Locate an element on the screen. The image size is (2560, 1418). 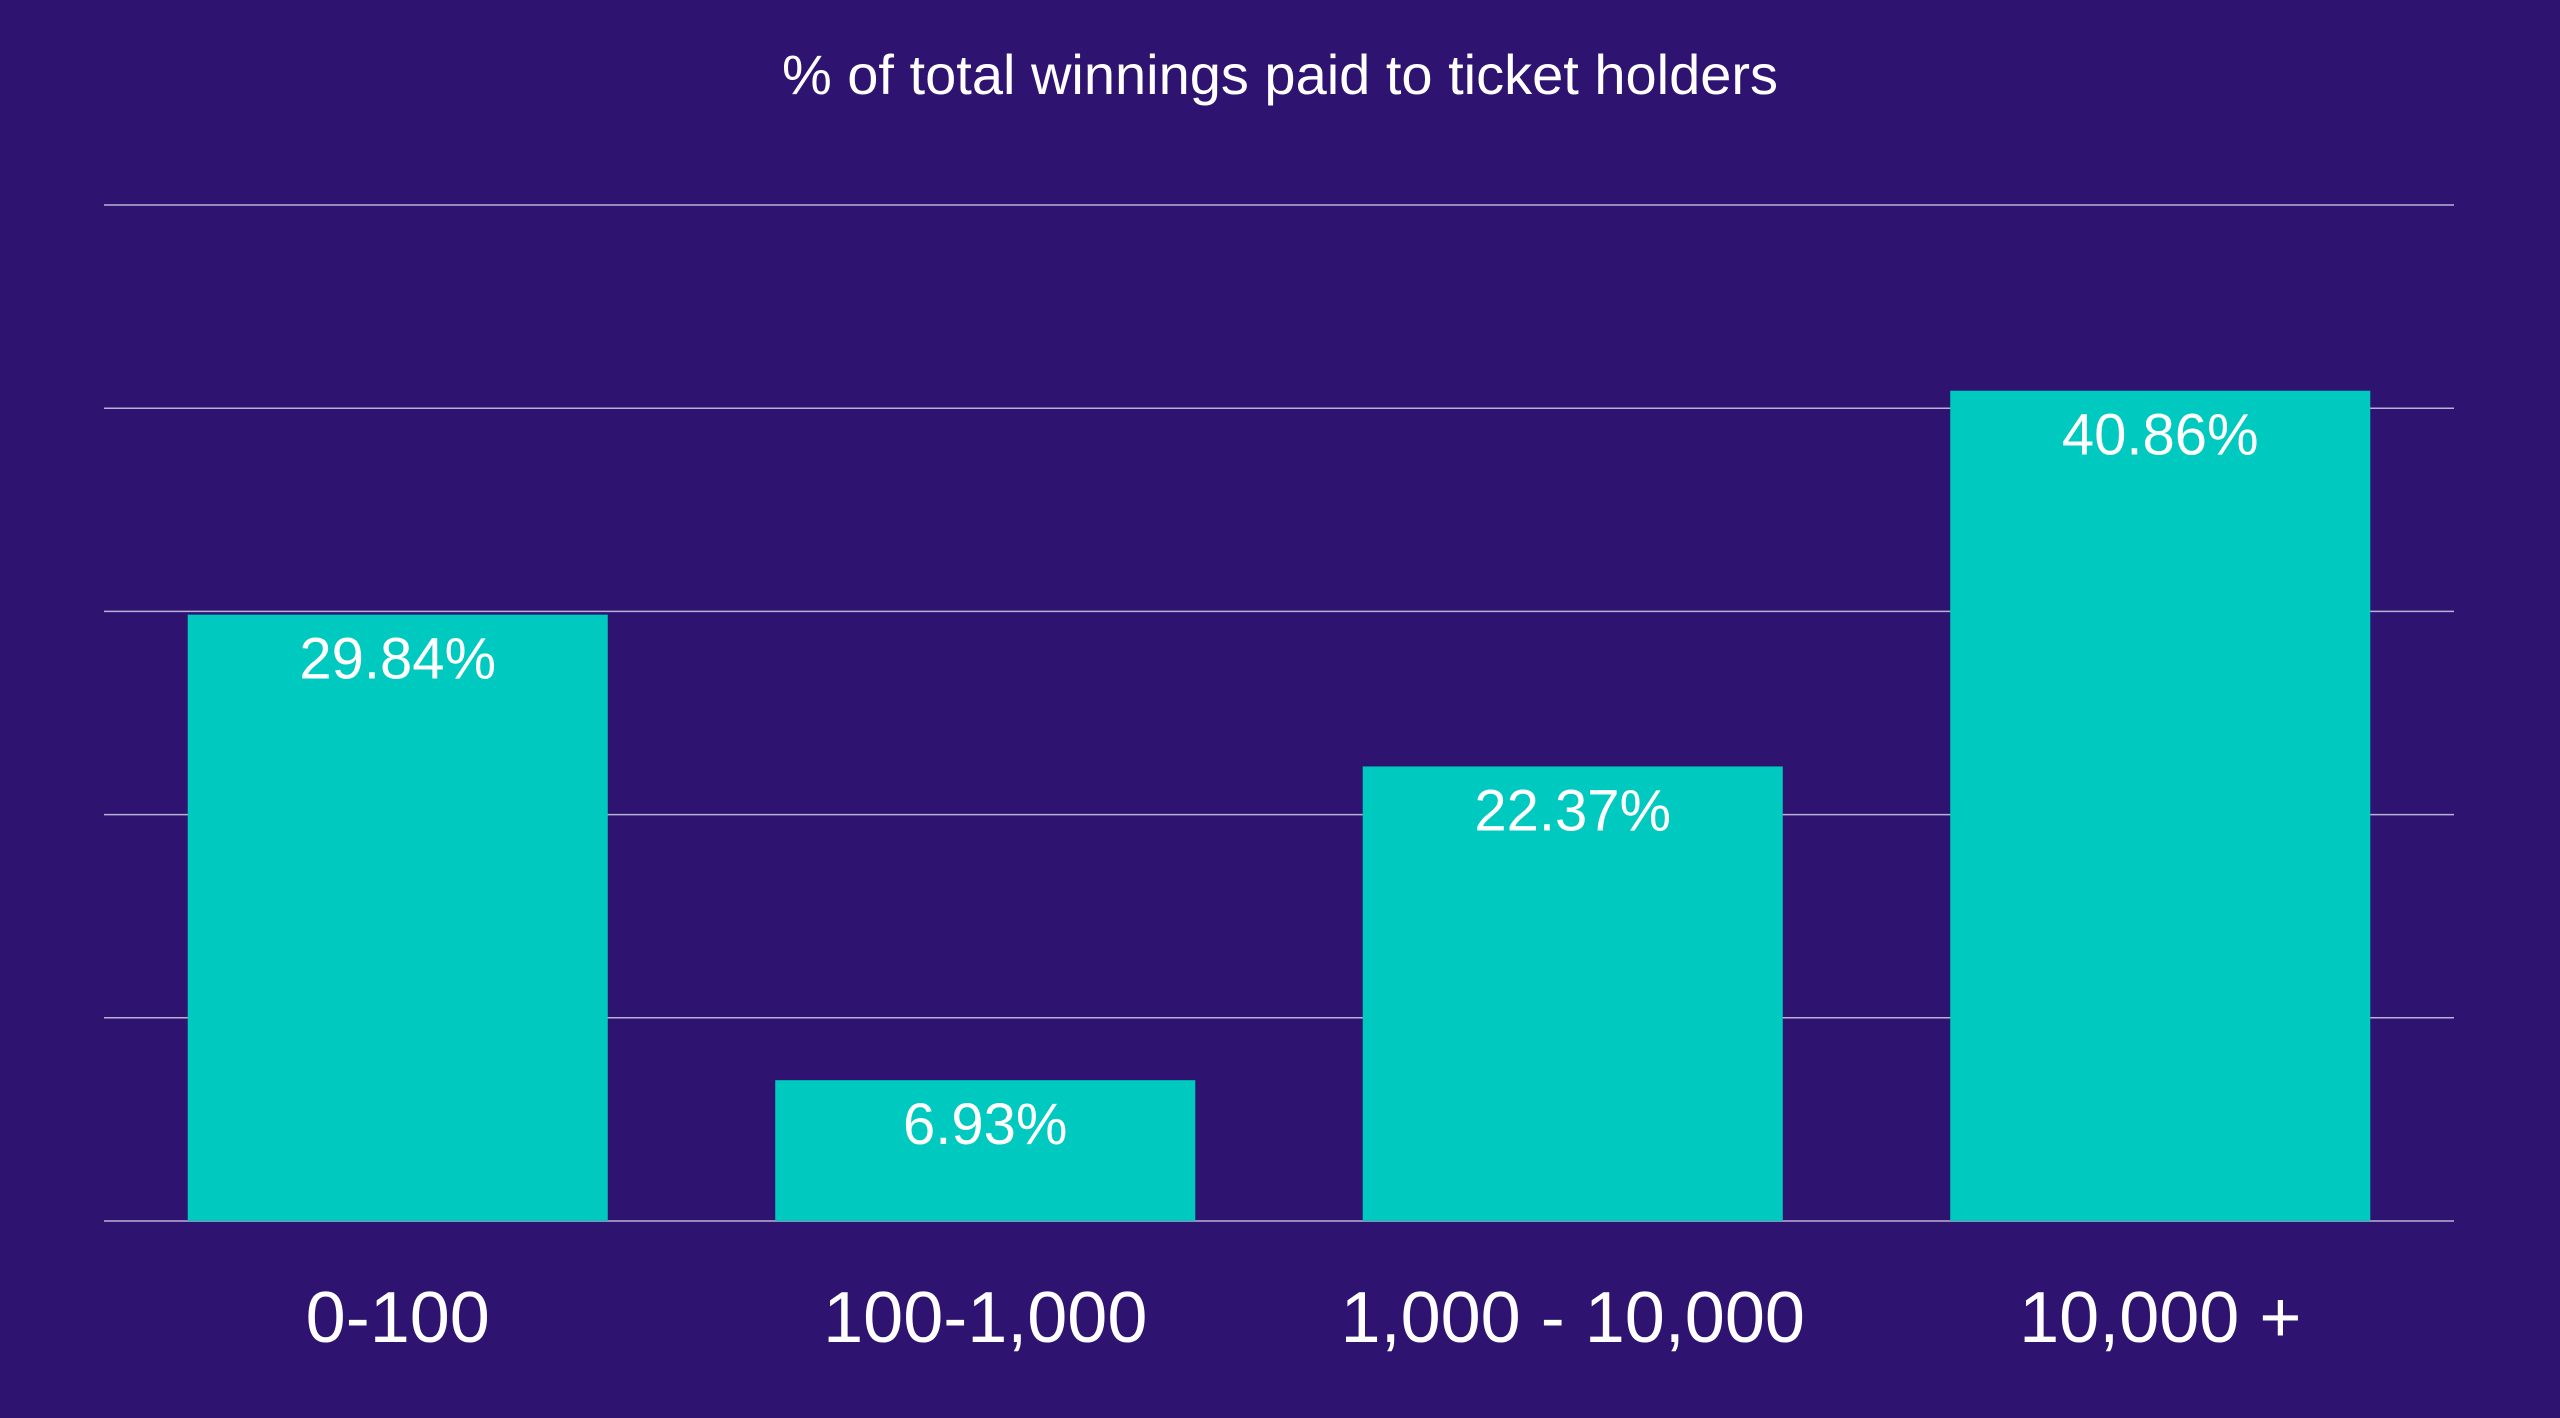
x-tick-label: 0-100 is located at coordinates (398, 1318).